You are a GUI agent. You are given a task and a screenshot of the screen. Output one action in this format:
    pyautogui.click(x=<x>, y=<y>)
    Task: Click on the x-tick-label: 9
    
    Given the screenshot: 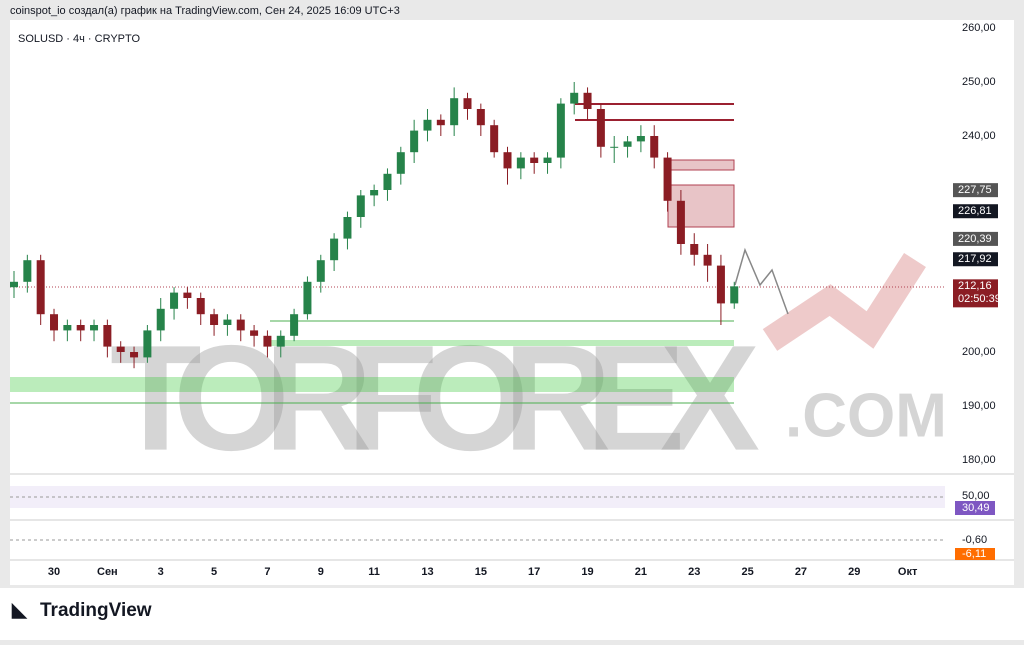 What is the action you would take?
    pyautogui.click(x=321, y=572)
    